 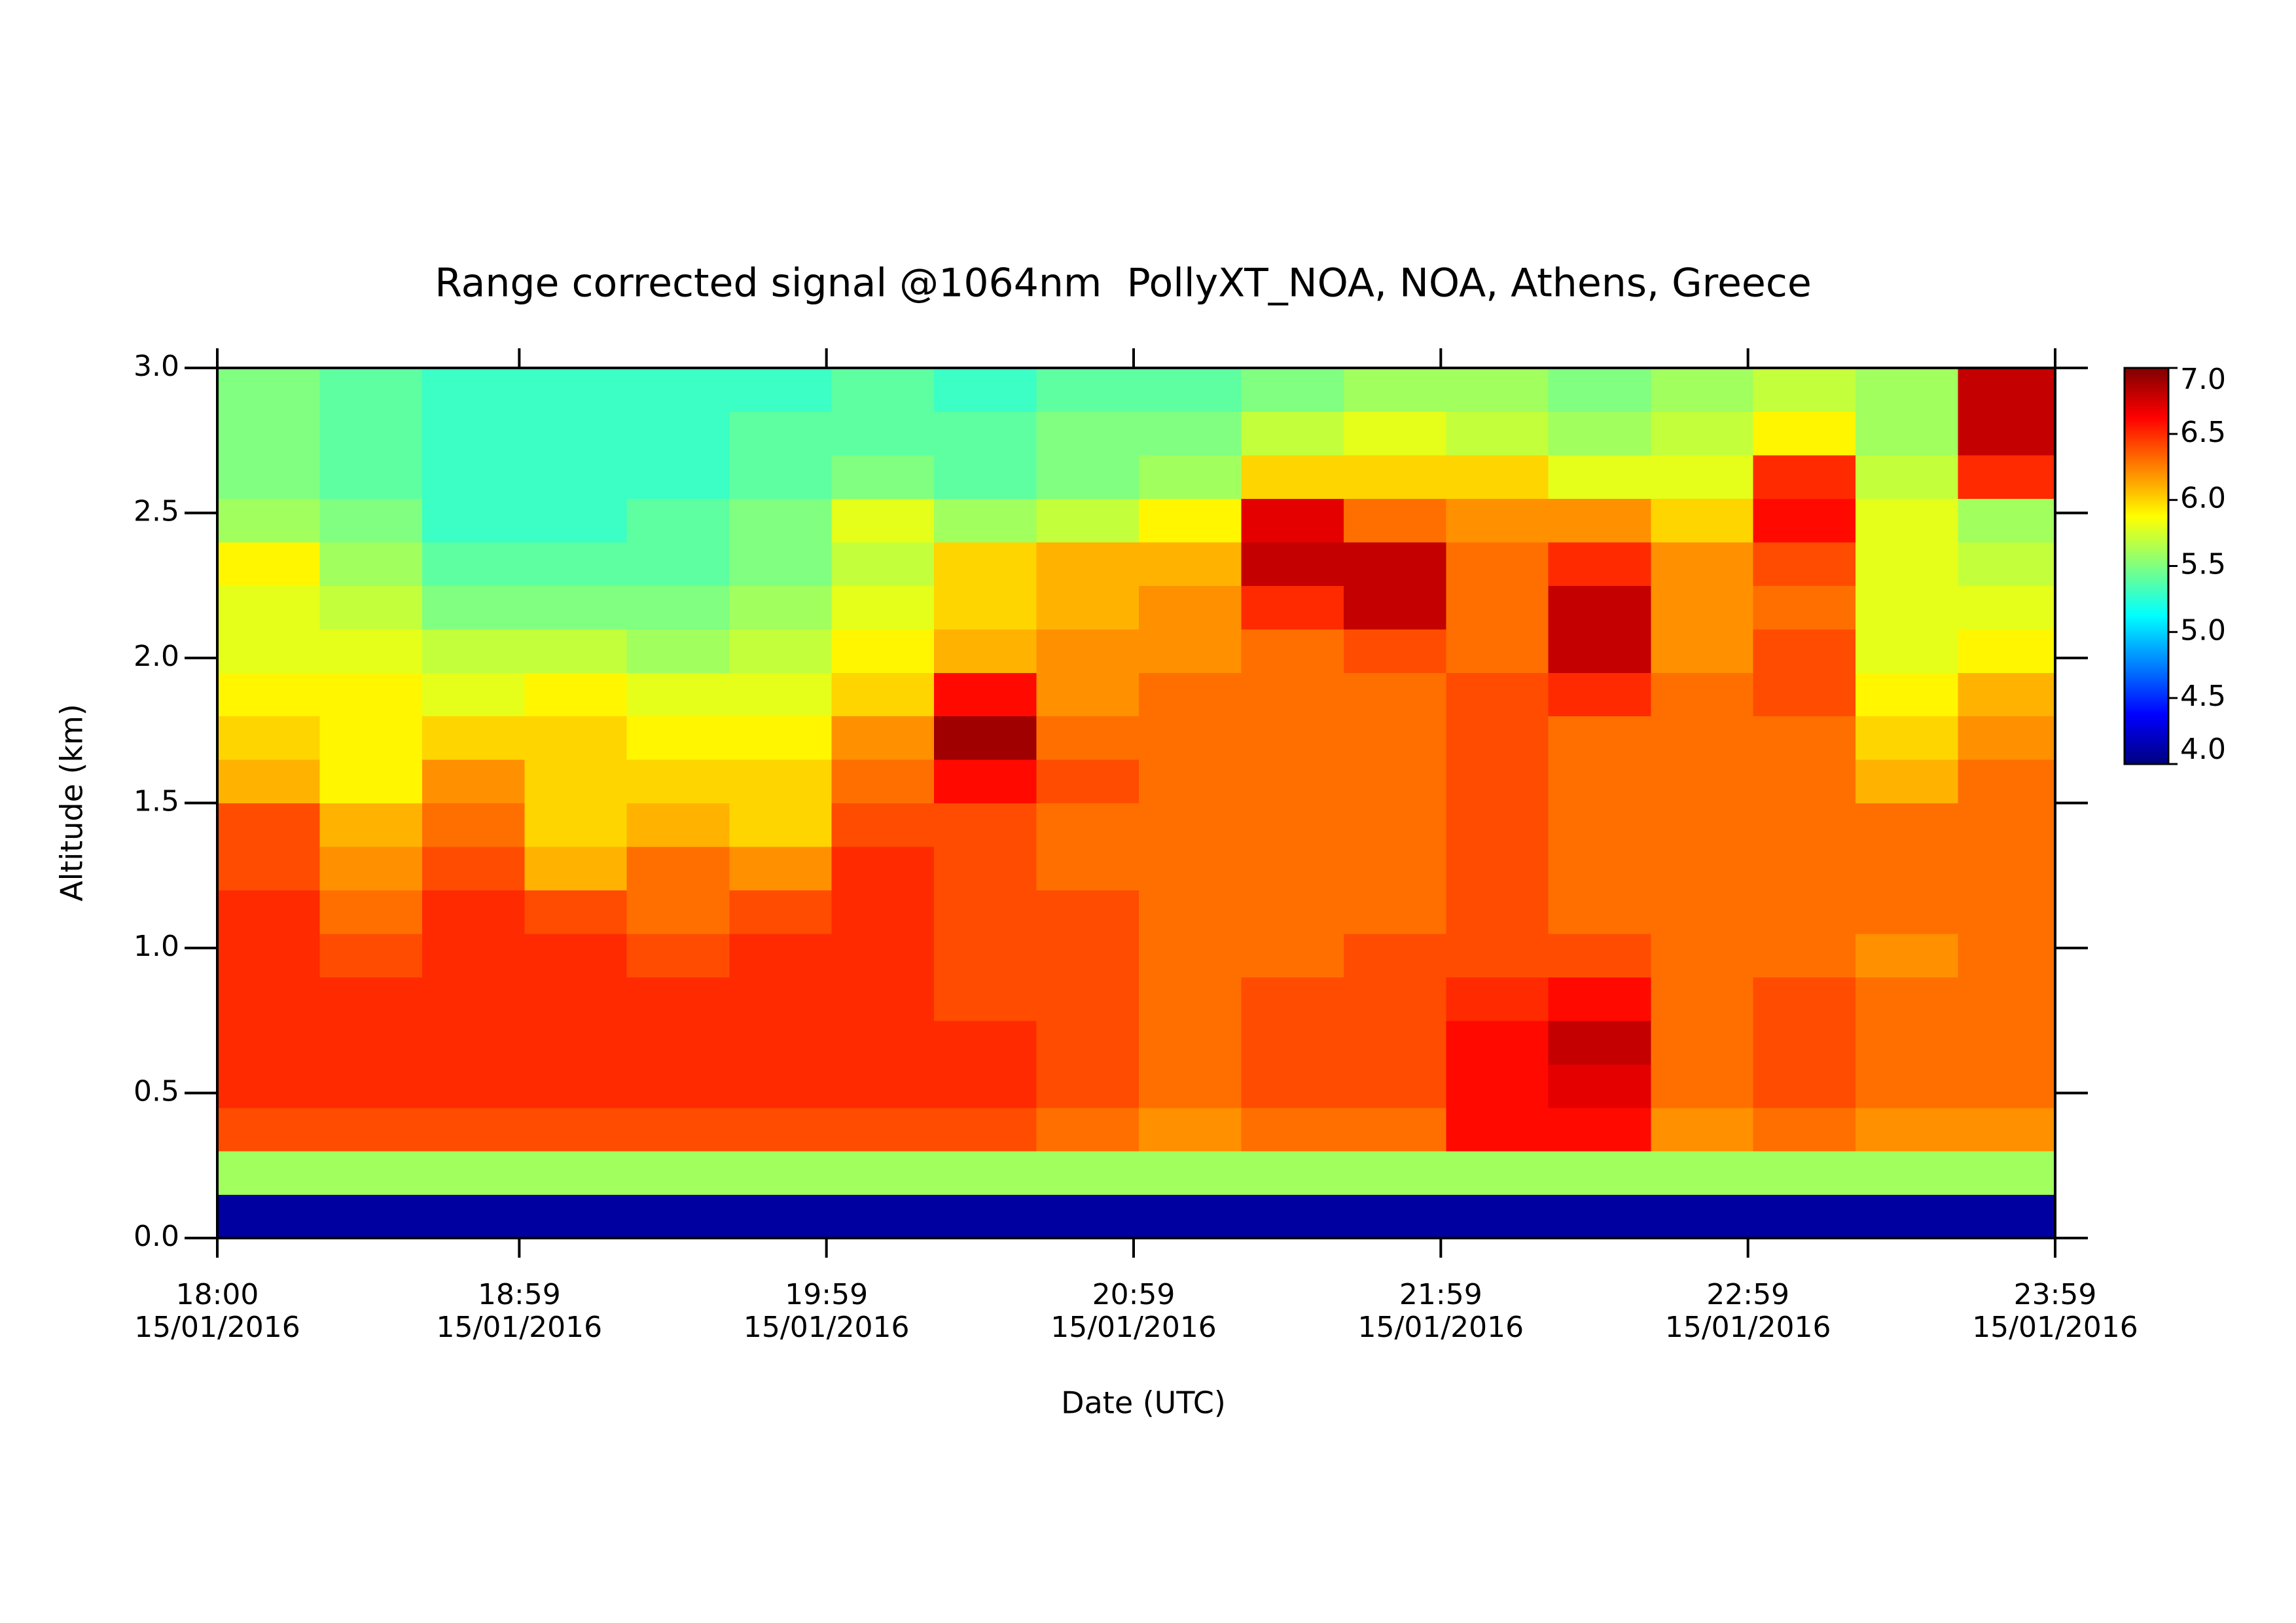 I want to click on y-tick-label: 0.0, so click(x=156, y=1236).